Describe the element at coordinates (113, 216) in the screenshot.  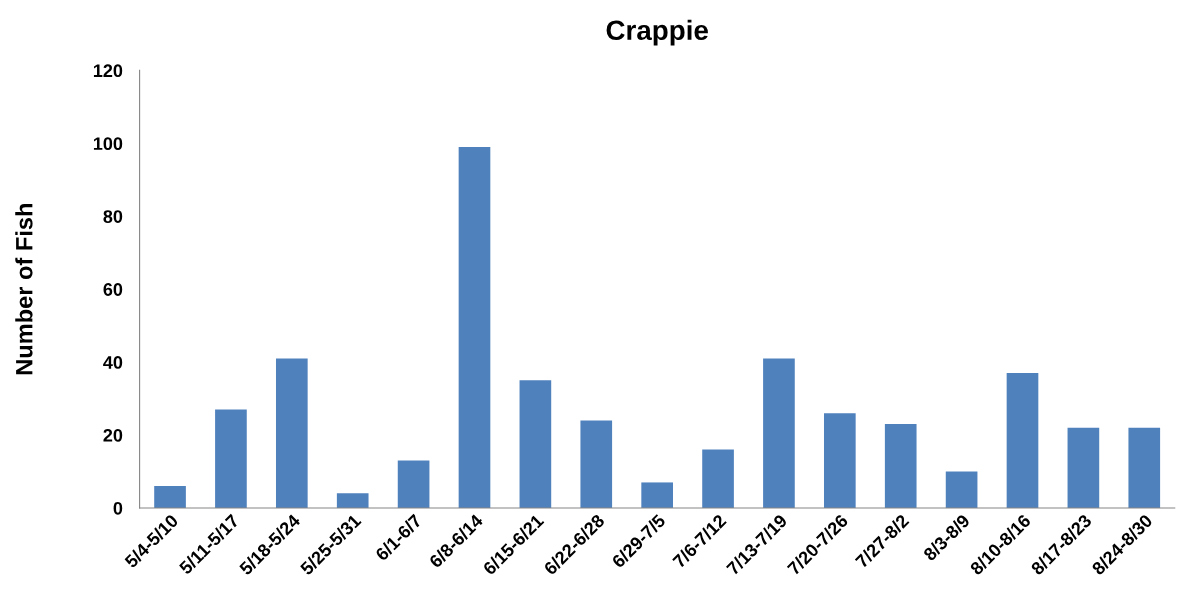
I see `y-tick-label: 80` at that location.